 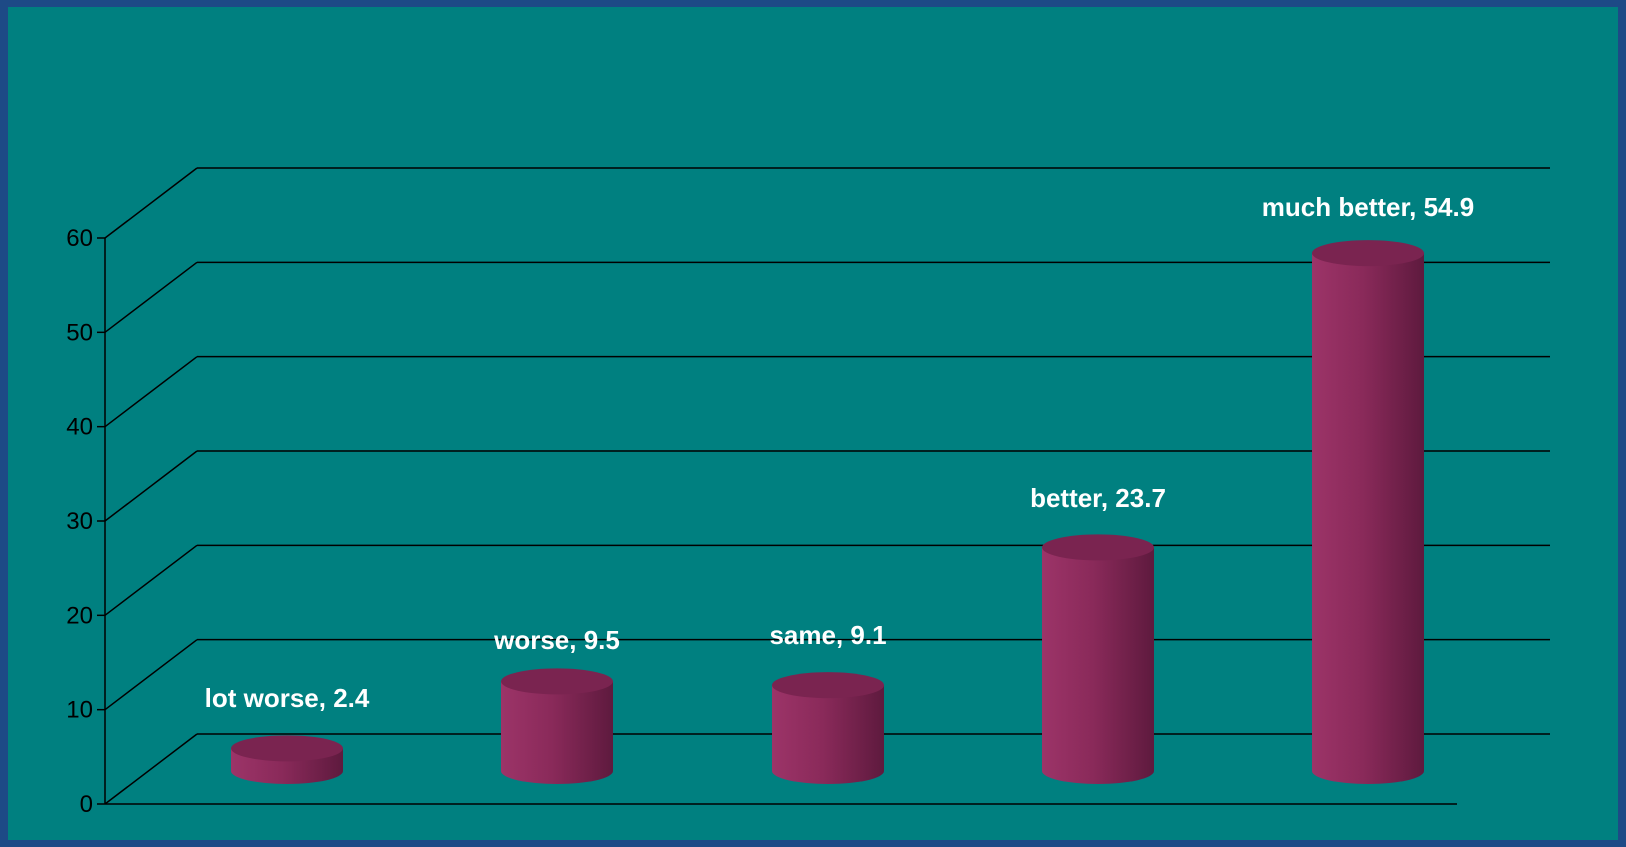 I want to click on data-label: same, 9.1, so click(x=827, y=635).